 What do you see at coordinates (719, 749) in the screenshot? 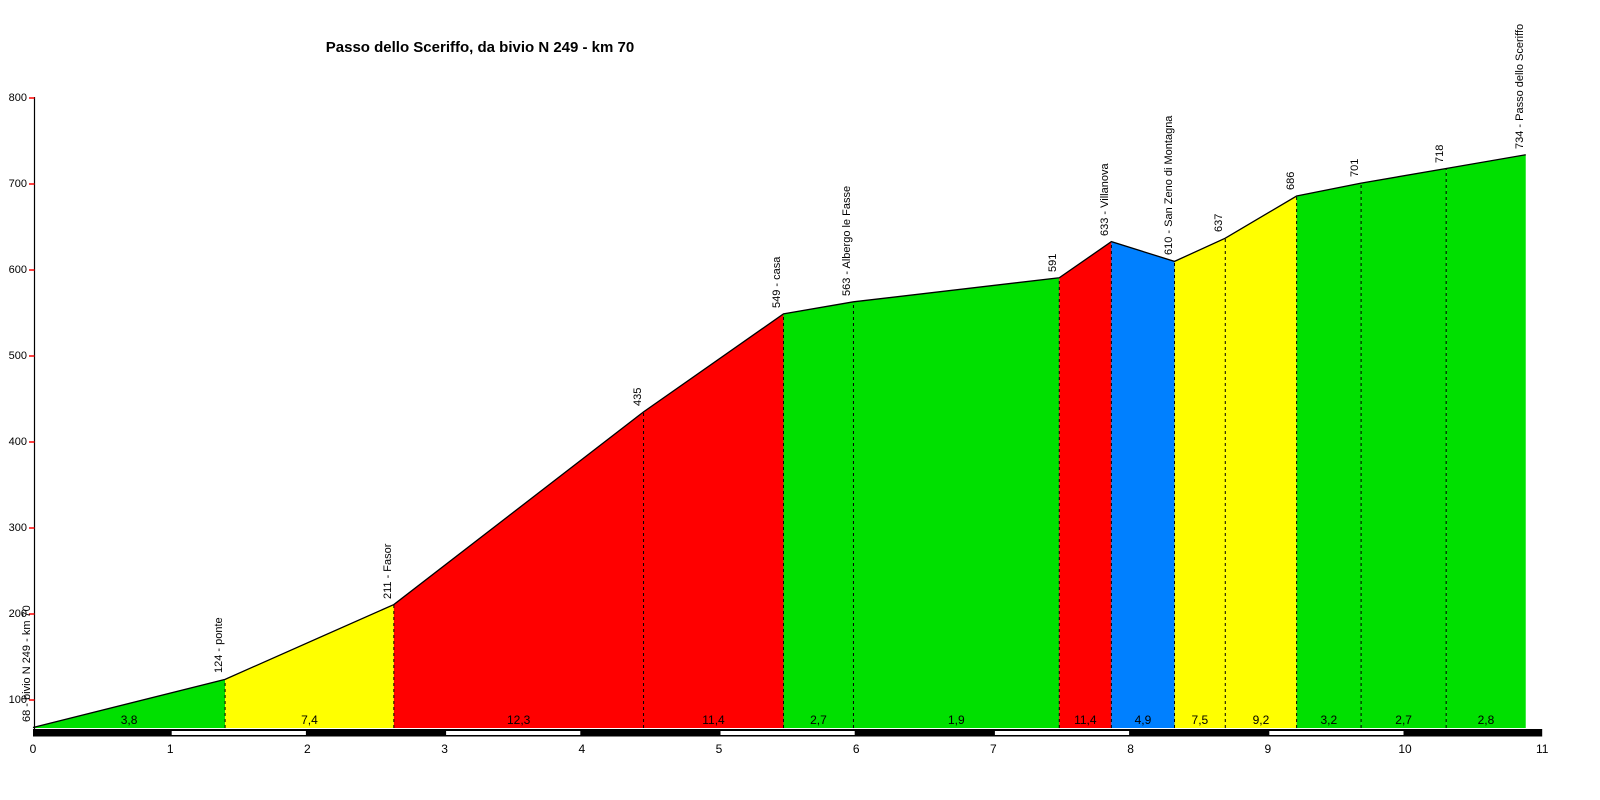
I see `km-tick-label: 5` at bounding box center [719, 749].